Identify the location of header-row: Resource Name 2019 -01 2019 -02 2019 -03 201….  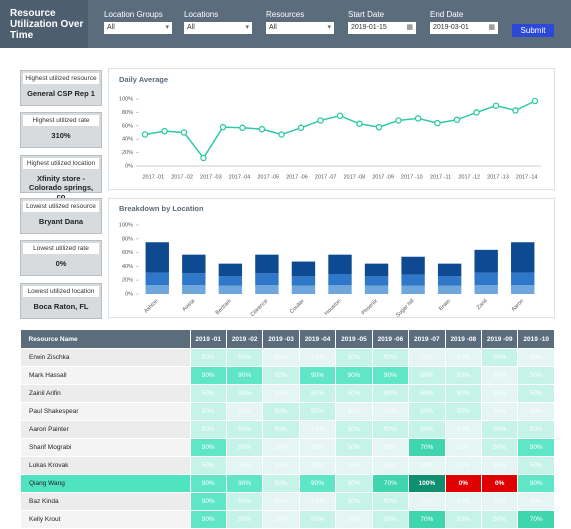
(287, 339).